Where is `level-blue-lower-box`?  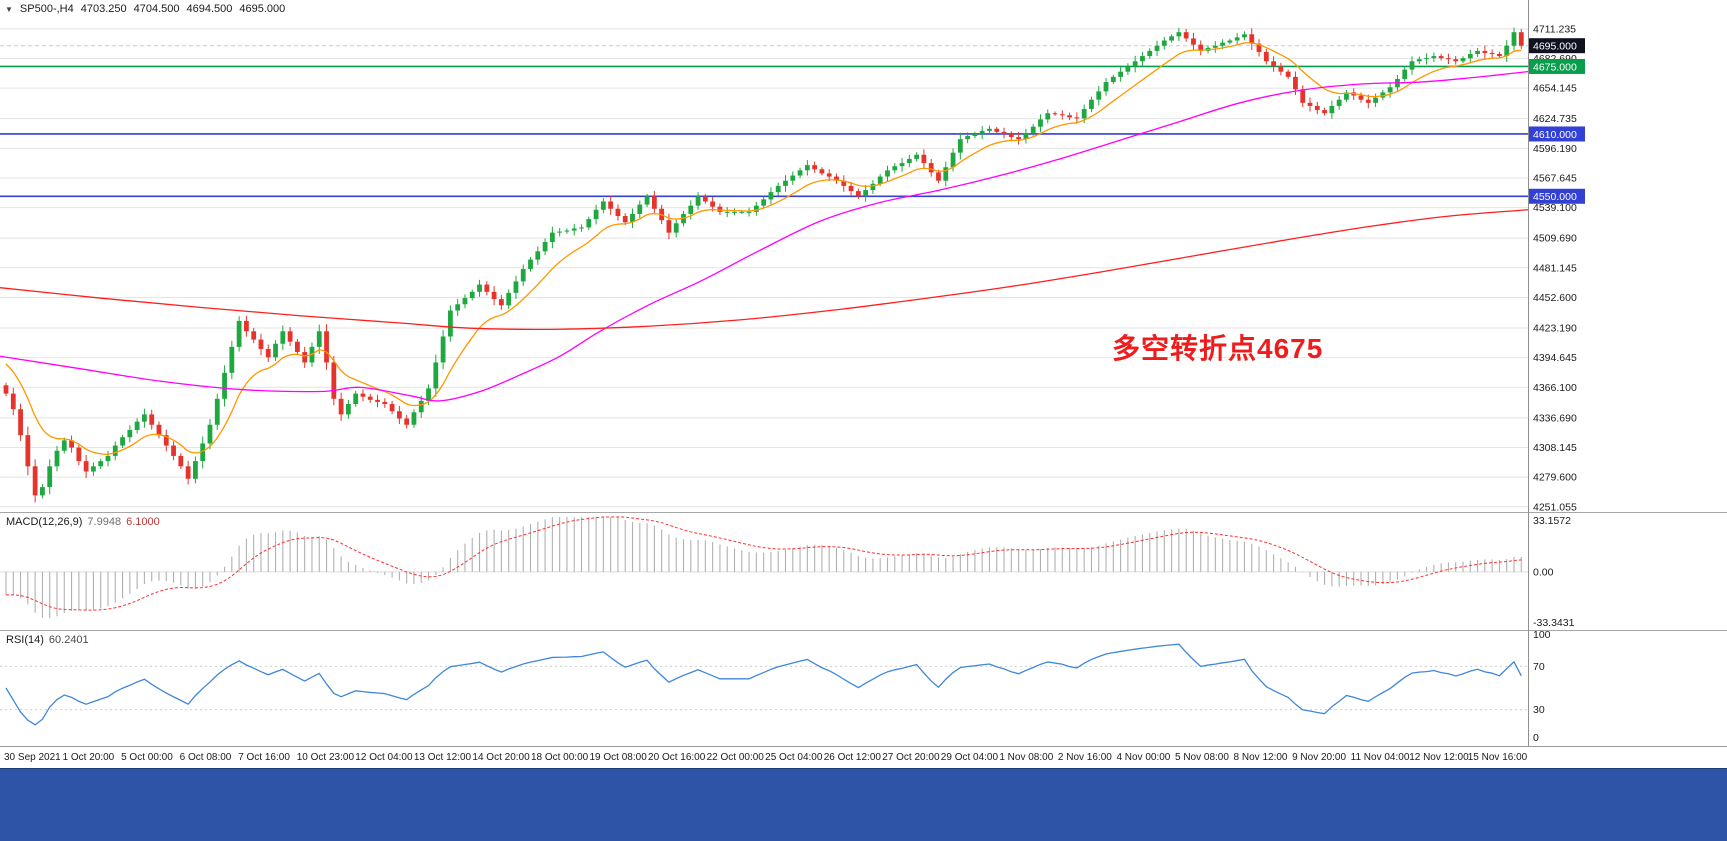
level-blue-lower-box is located at coordinates (1557, 196).